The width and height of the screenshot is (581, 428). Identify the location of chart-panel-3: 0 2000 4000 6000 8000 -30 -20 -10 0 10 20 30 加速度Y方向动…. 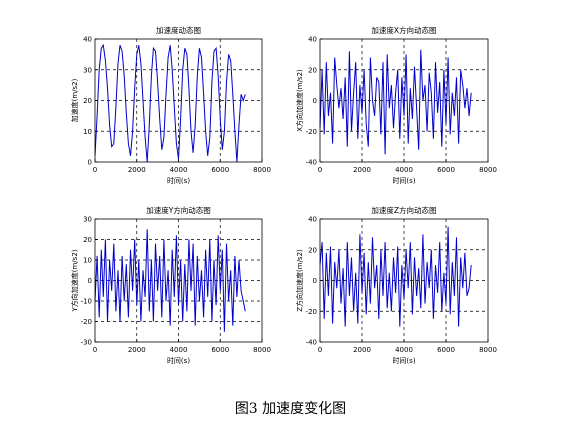
(170, 285).